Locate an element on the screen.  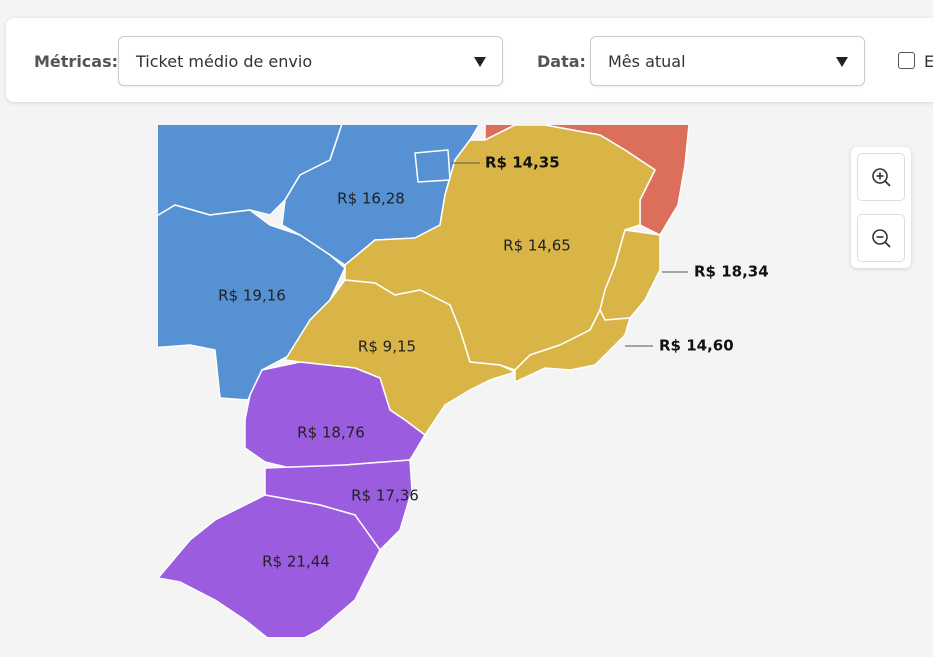
region-label: R$ 14,65 is located at coordinates (537, 246).